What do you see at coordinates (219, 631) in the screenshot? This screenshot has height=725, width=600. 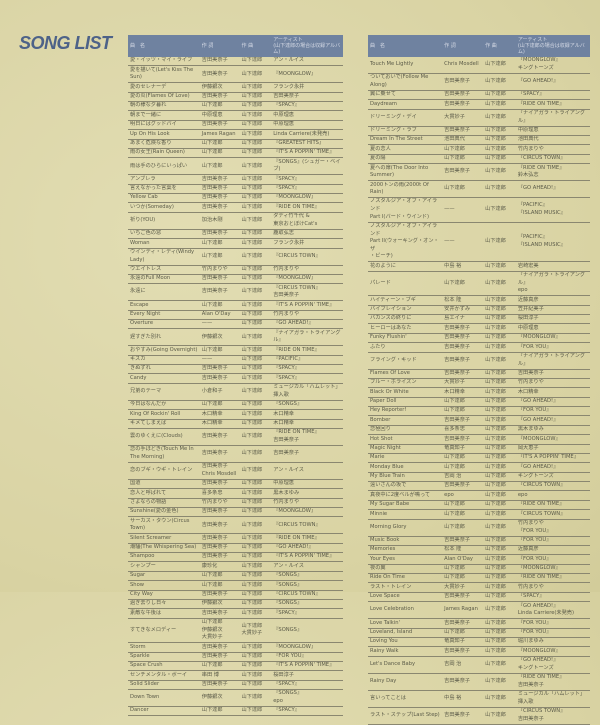 I see `lyricist: 山下達郎 伊藤銀次 大貫妙子` at bounding box center [219, 631].